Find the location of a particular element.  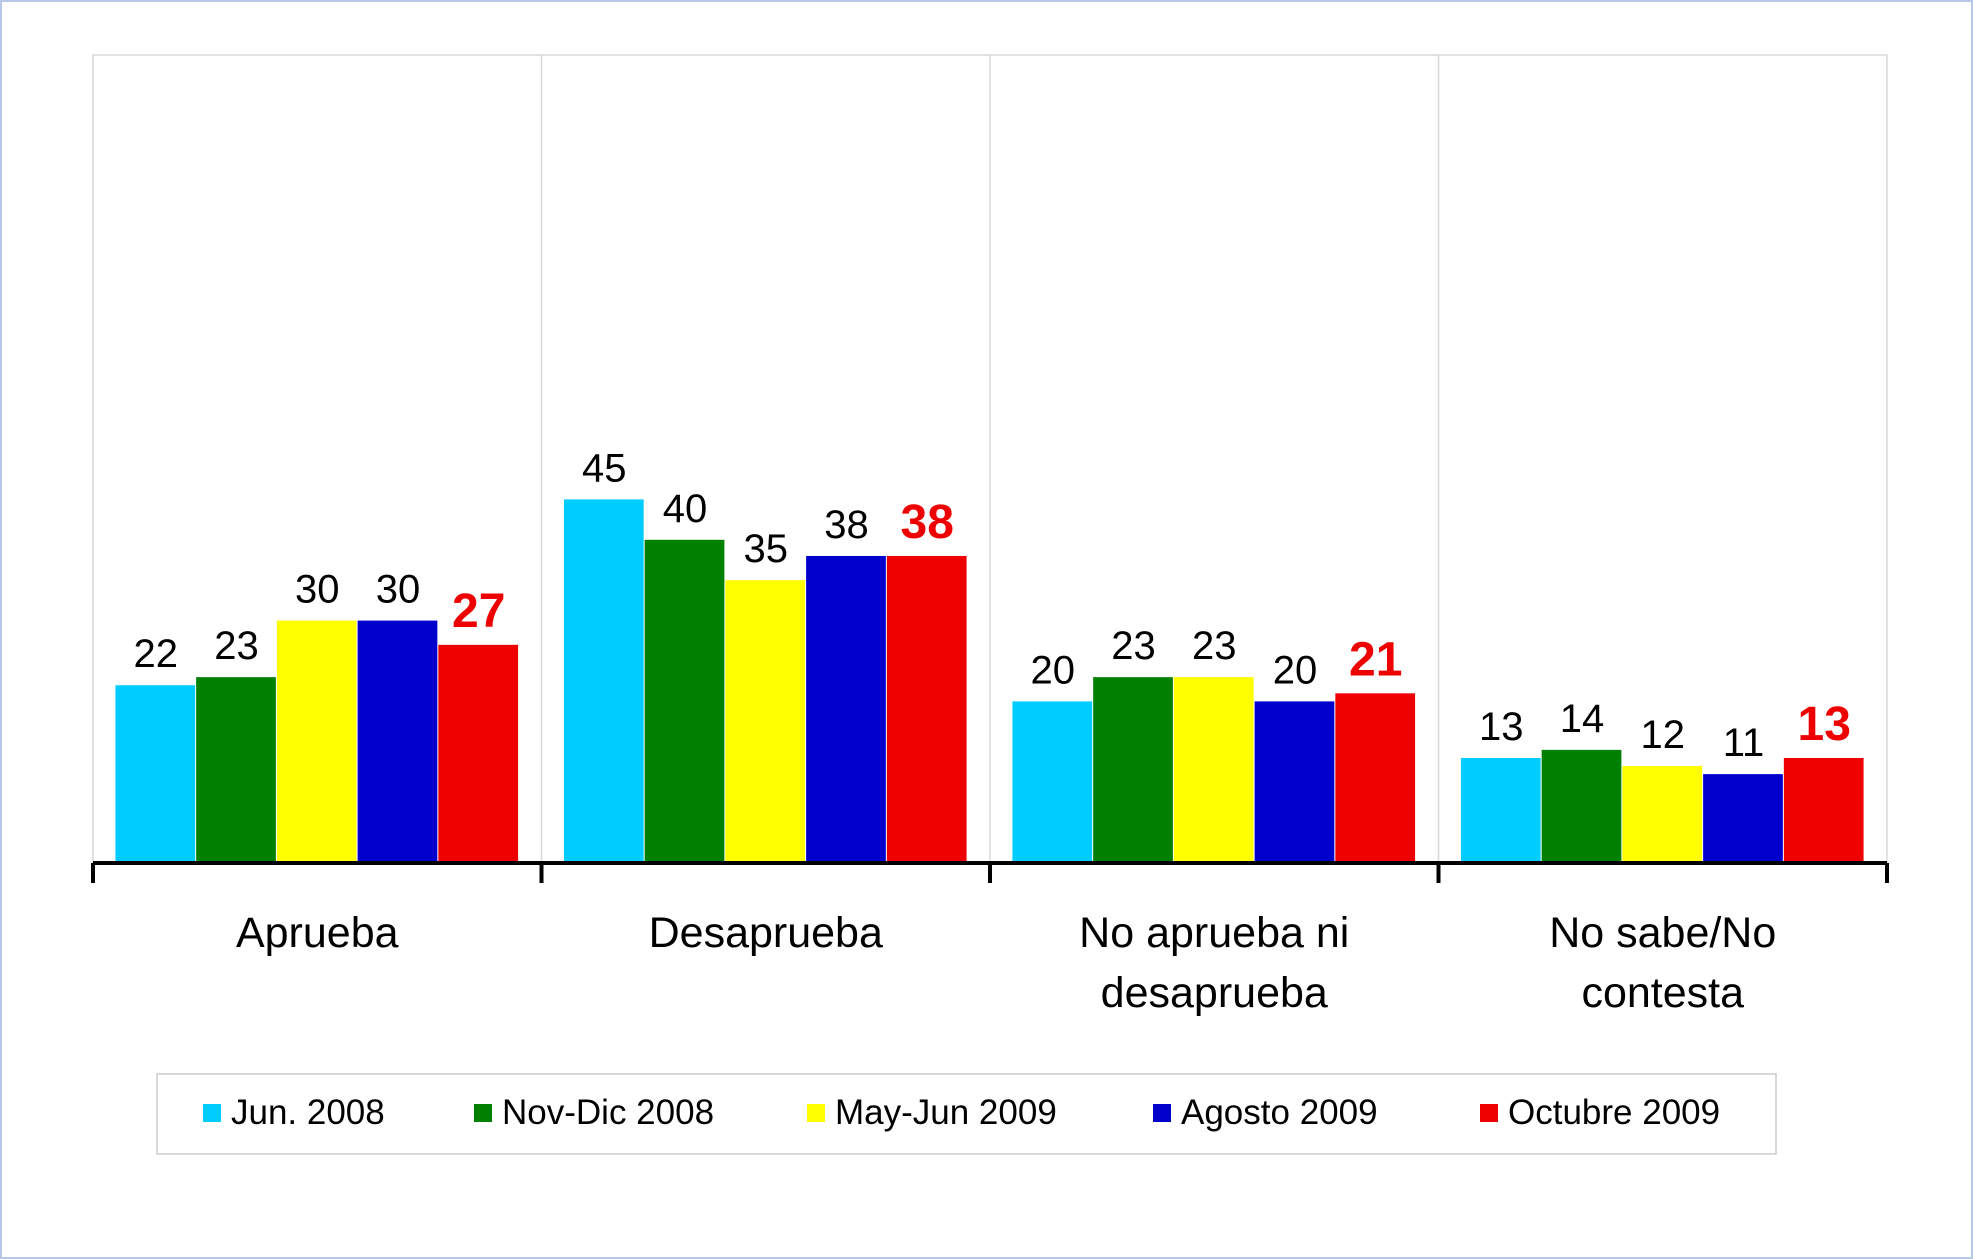

legend-label: Nov-Dic 2008 is located at coordinates (608, 1112).